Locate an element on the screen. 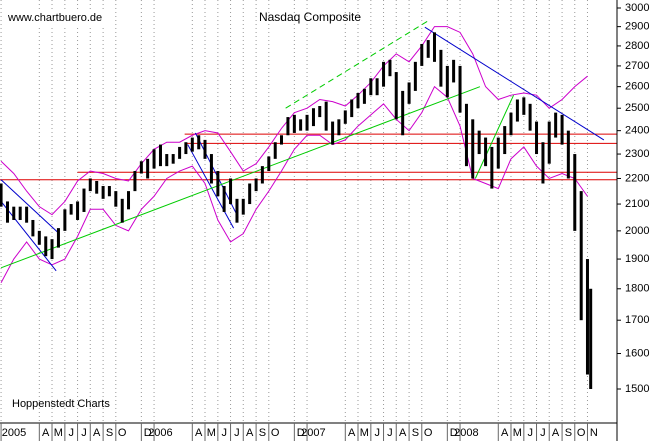 The image size is (671, 441). x-tick-label: 2006 is located at coordinates (160, 433).